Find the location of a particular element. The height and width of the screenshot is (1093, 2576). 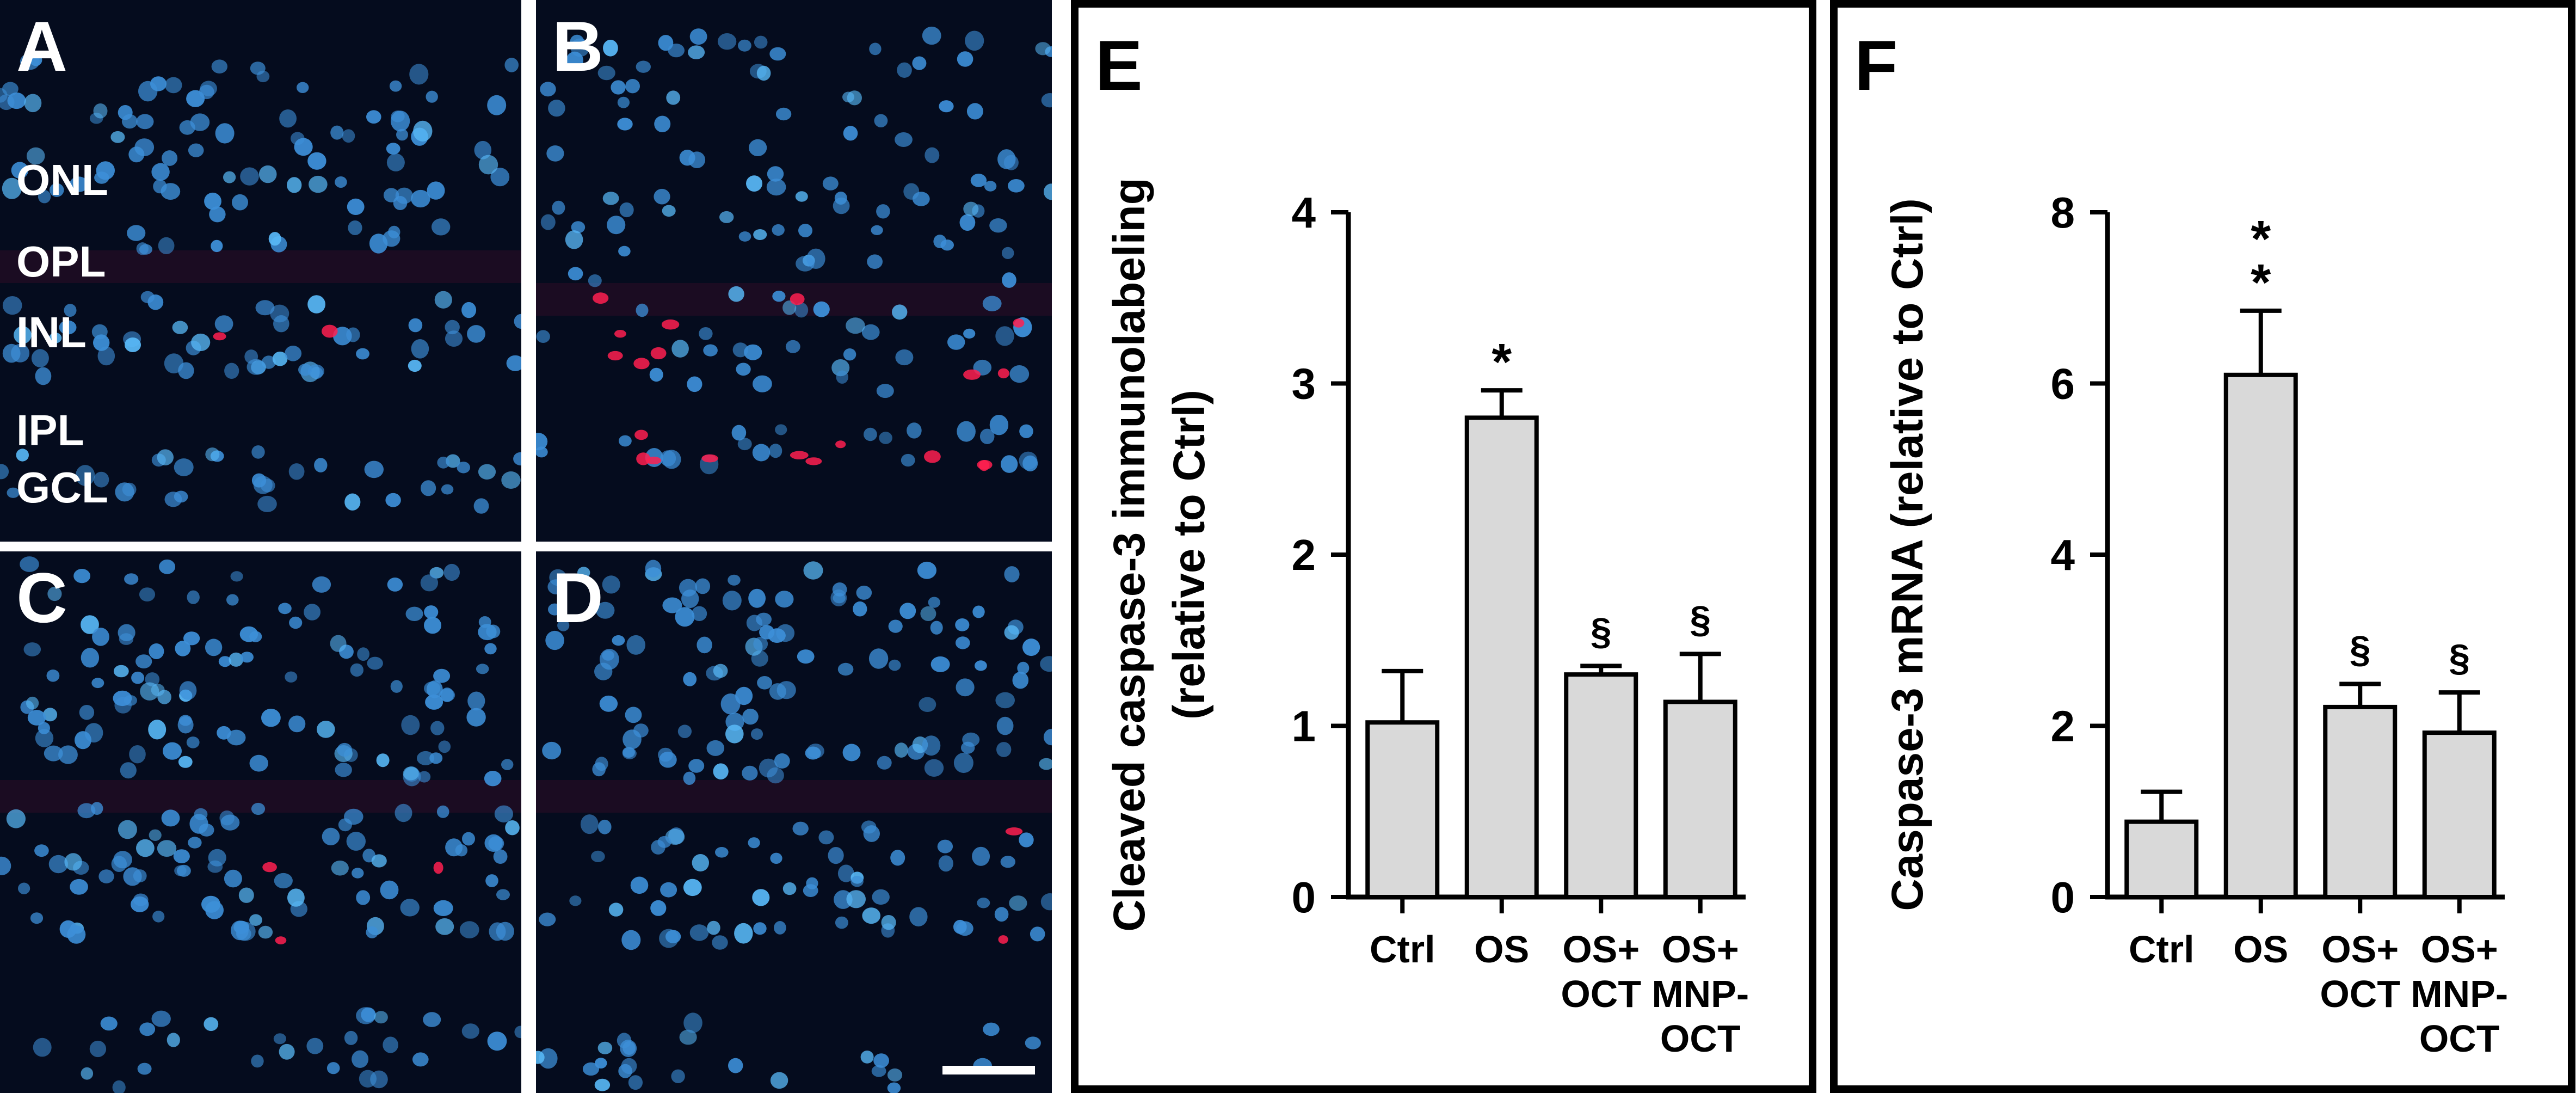

fluorescence-image-c is located at coordinates (260, 822).